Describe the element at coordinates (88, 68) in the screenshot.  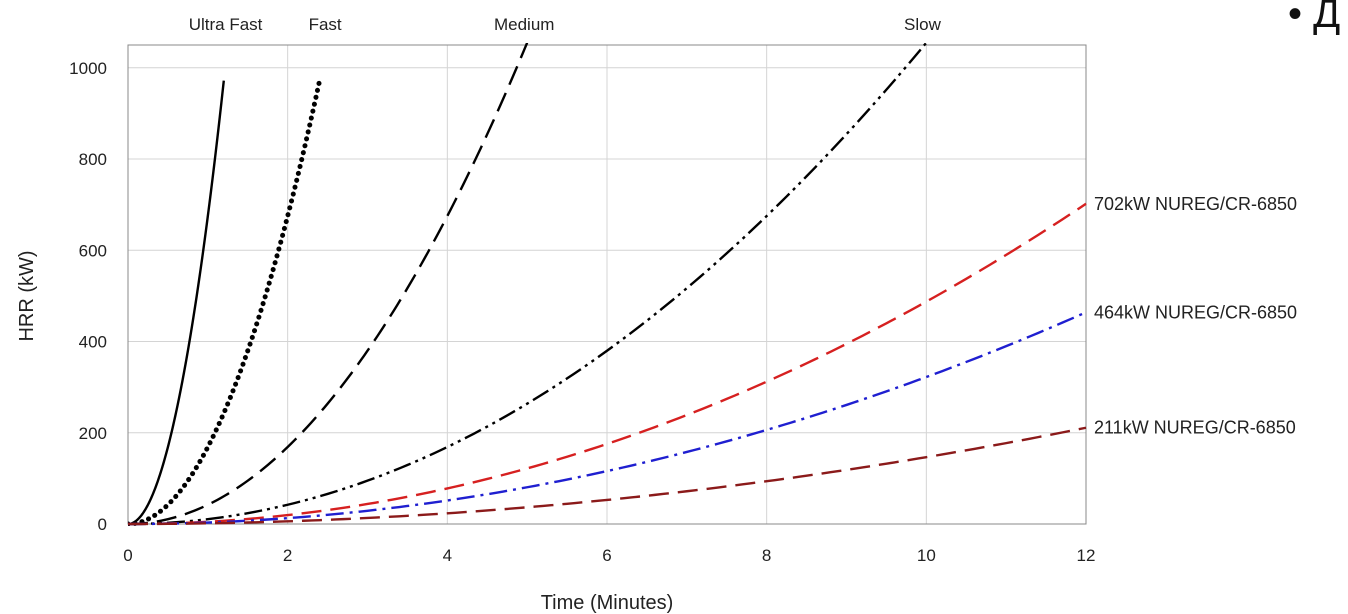
I see `y-tick-label: 1000` at that location.